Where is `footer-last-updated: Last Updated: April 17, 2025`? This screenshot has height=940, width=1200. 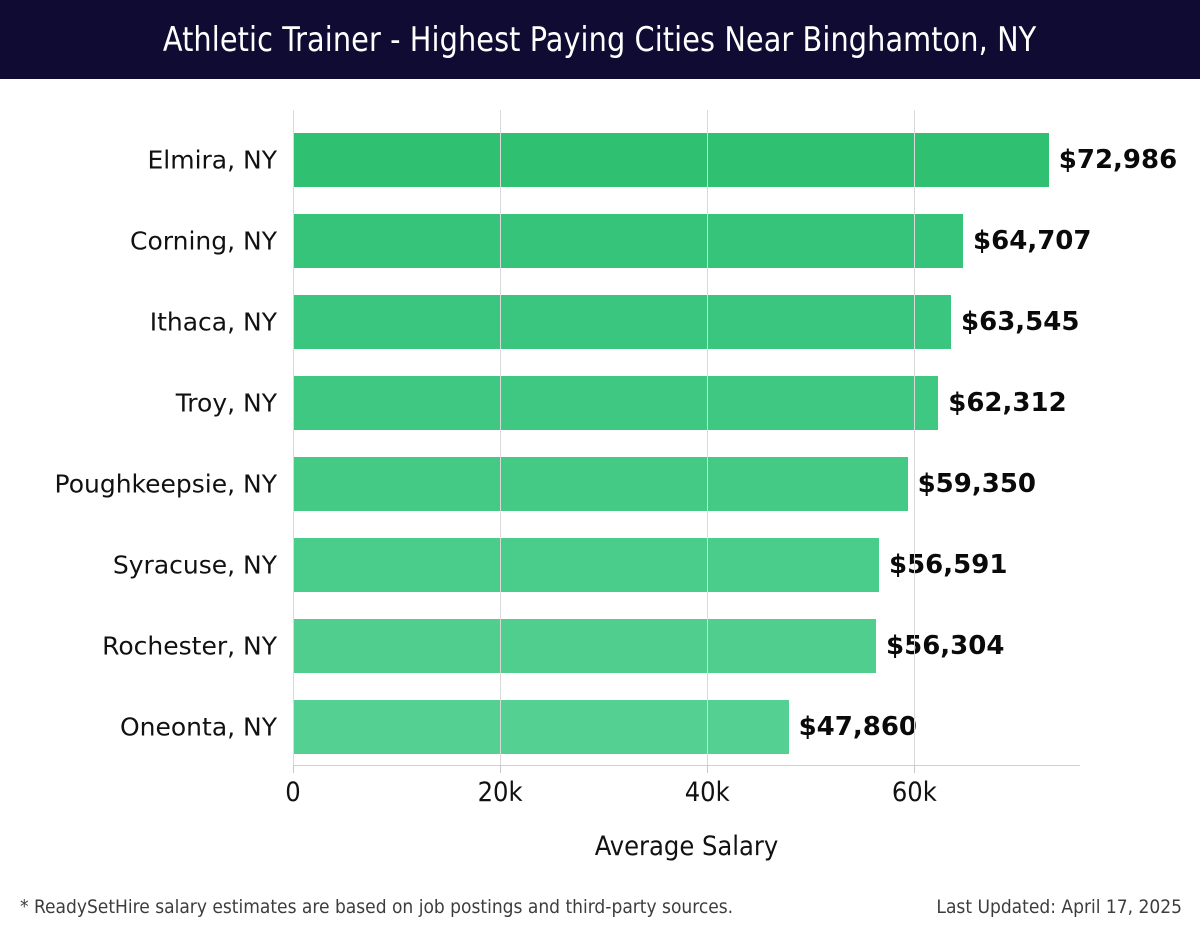 footer-last-updated: Last Updated: April 17, 2025 is located at coordinates (1059, 907).